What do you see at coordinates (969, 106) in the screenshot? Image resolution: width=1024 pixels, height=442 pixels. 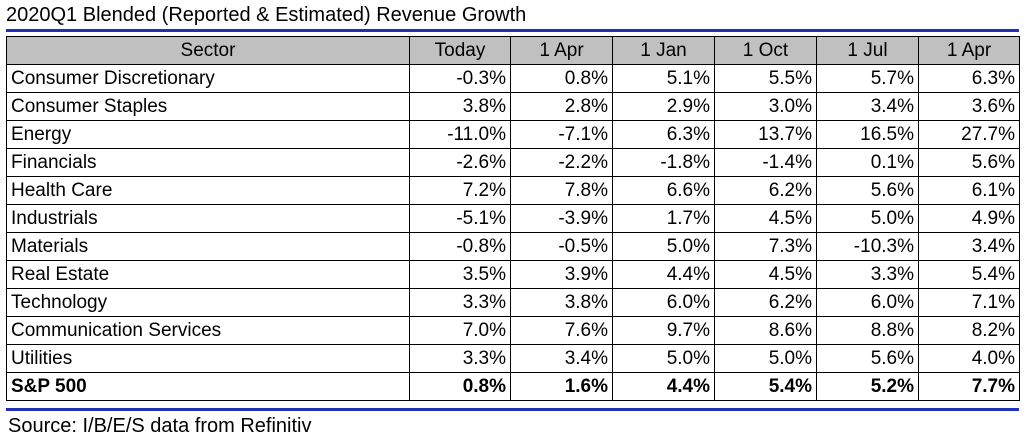 I see `value-cell: 3.6%` at bounding box center [969, 106].